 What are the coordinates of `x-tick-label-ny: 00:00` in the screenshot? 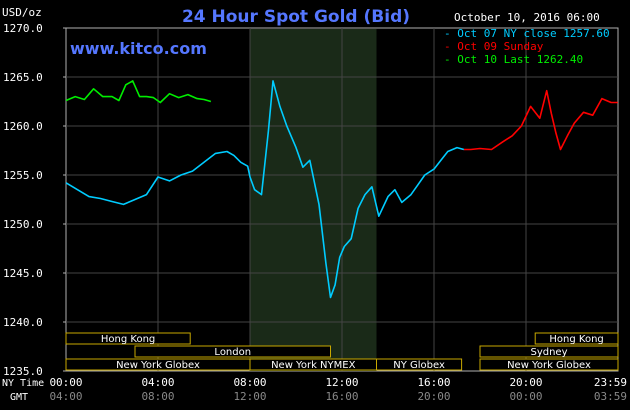 It's located at (65, 382).